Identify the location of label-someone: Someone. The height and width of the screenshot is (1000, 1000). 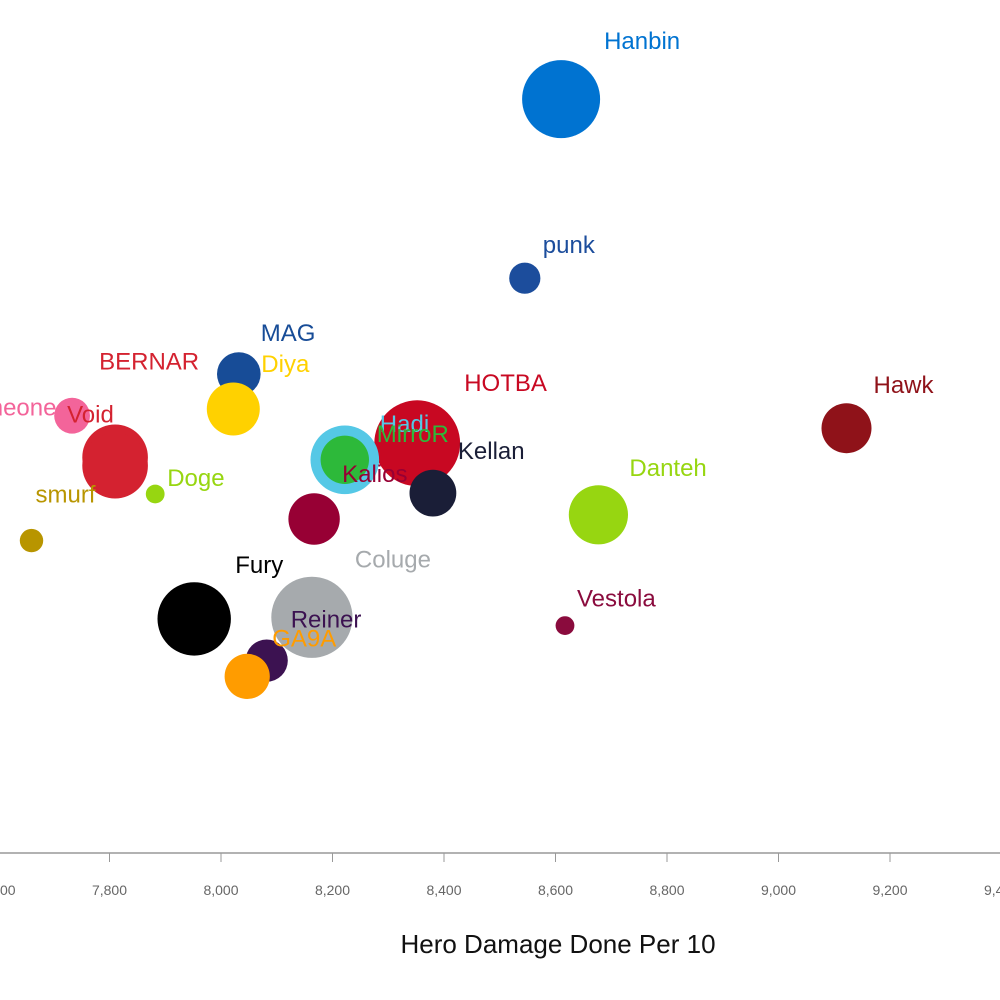
(28, 408).